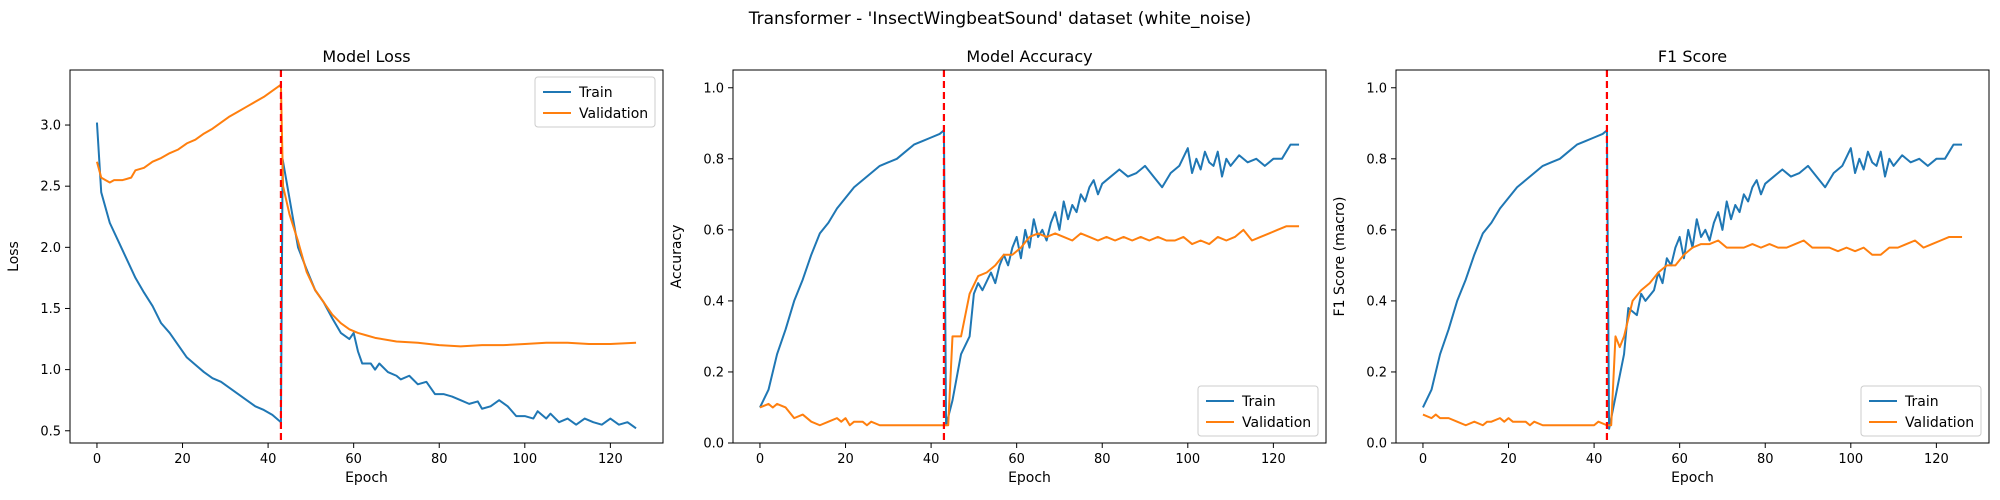  I want to click on chart-title: Model Accuracy, so click(1029, 56).